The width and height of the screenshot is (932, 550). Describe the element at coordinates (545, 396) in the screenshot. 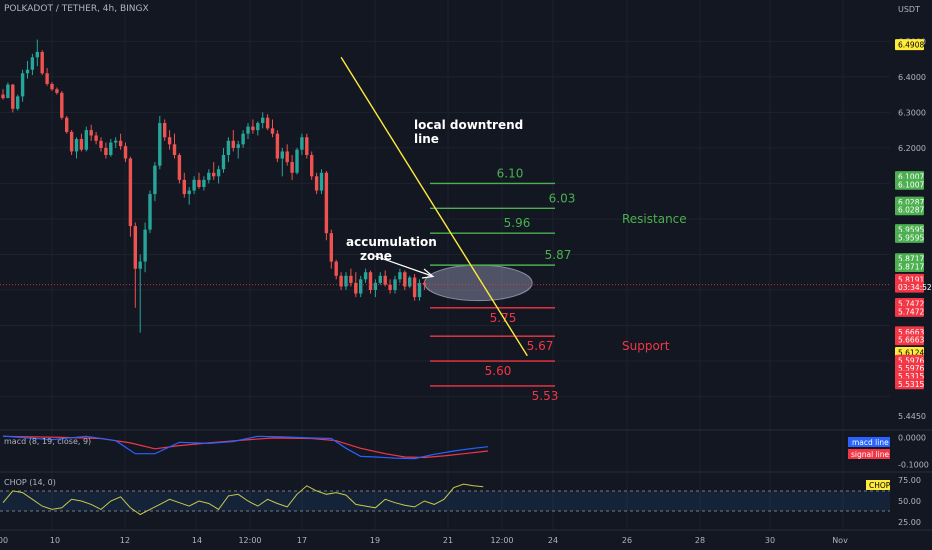

I see `support-level-label: 5.53` at that location.